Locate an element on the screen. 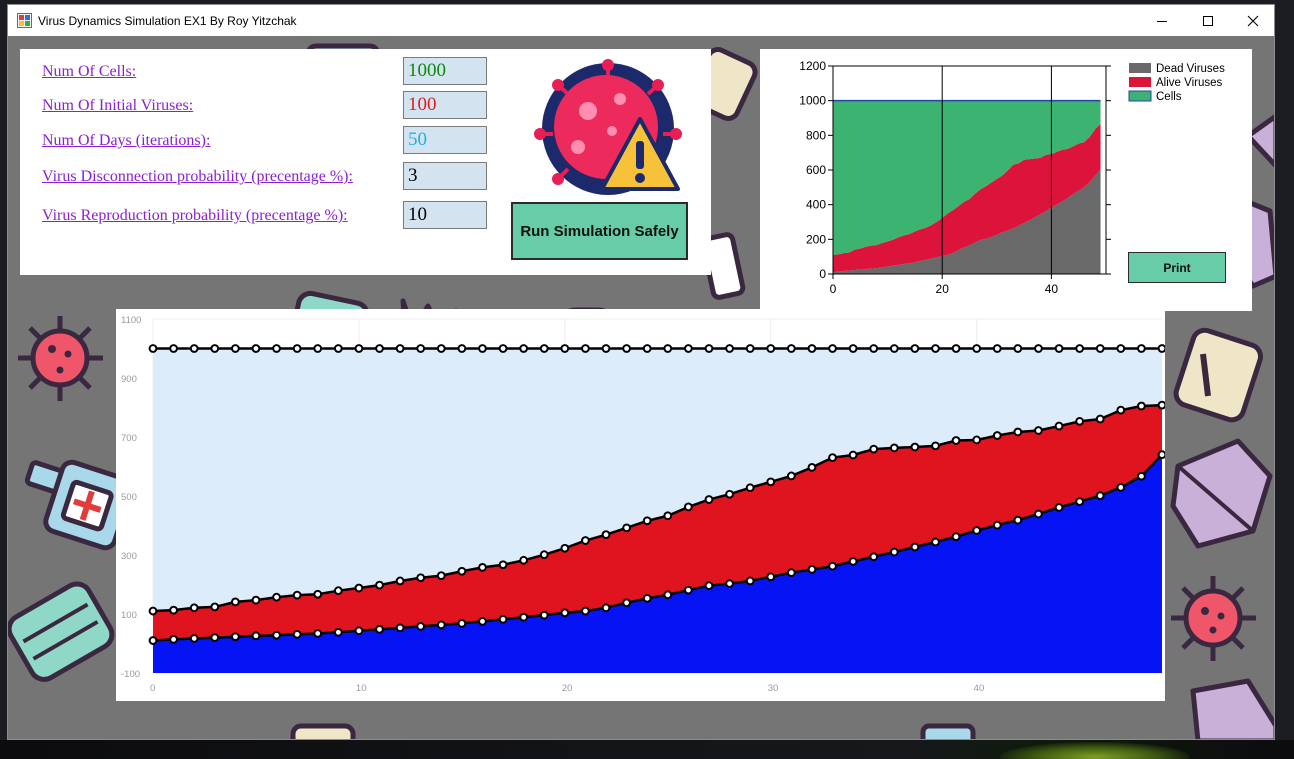  y-tick-label: 200 is located at coordinates (816, 239).